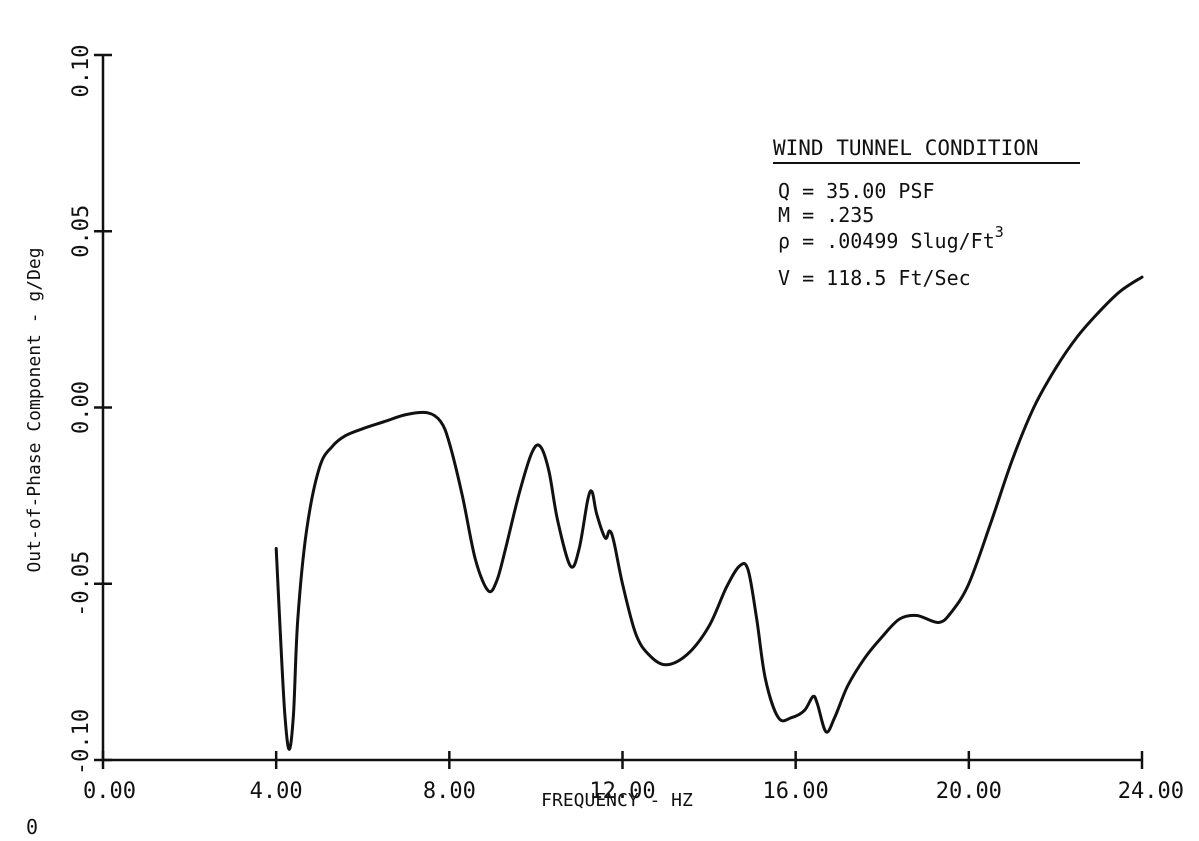 This screenshot has height=841, width=1199. Describe the element at coordinates (796, 791) in the screenshot. I see `x-tick-label: 16.00` at that location.